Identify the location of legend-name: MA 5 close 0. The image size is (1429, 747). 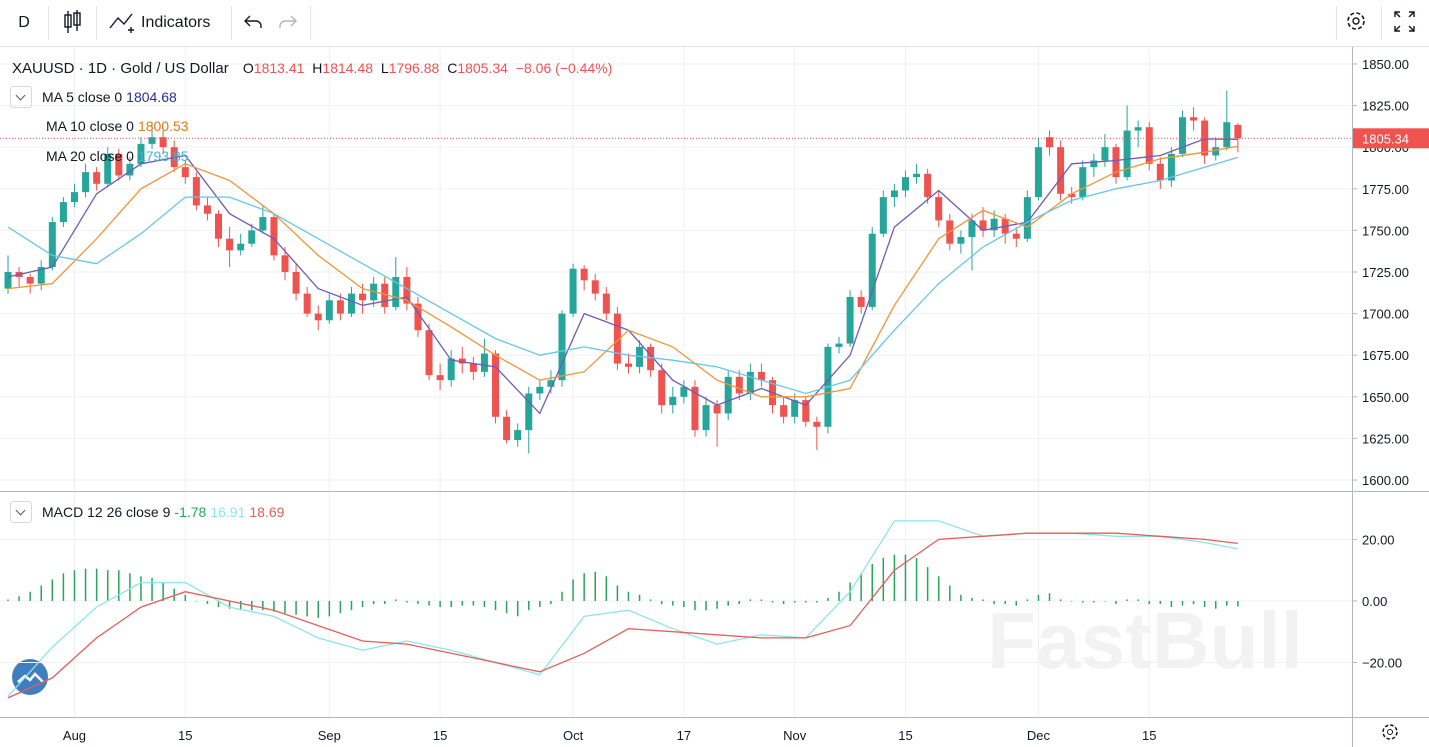
(82, 97).